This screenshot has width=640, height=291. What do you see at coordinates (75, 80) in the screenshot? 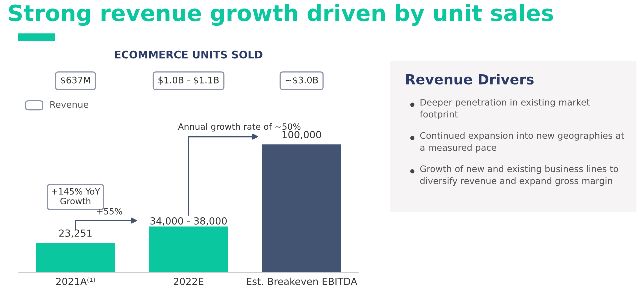
I see `text: $637M` at bounding box center [75, 80].